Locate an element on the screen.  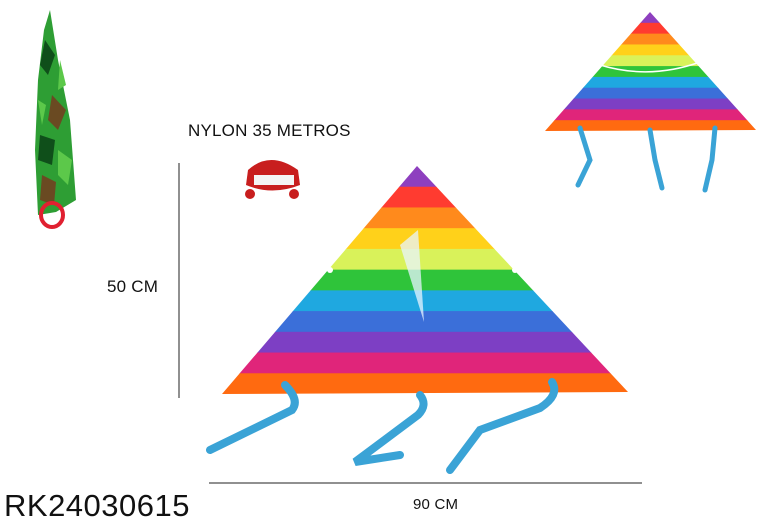
width-label: 90 CM is located at coordinates (436, 504).